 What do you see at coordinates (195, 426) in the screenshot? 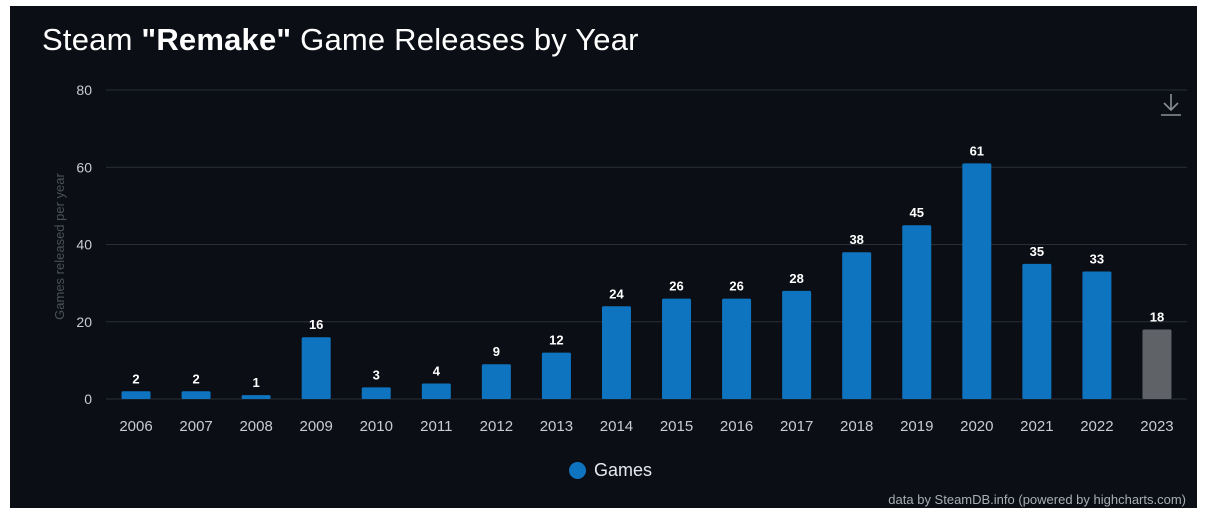
I see `x-tick-label: 2007` at bounding box center [195, 426].